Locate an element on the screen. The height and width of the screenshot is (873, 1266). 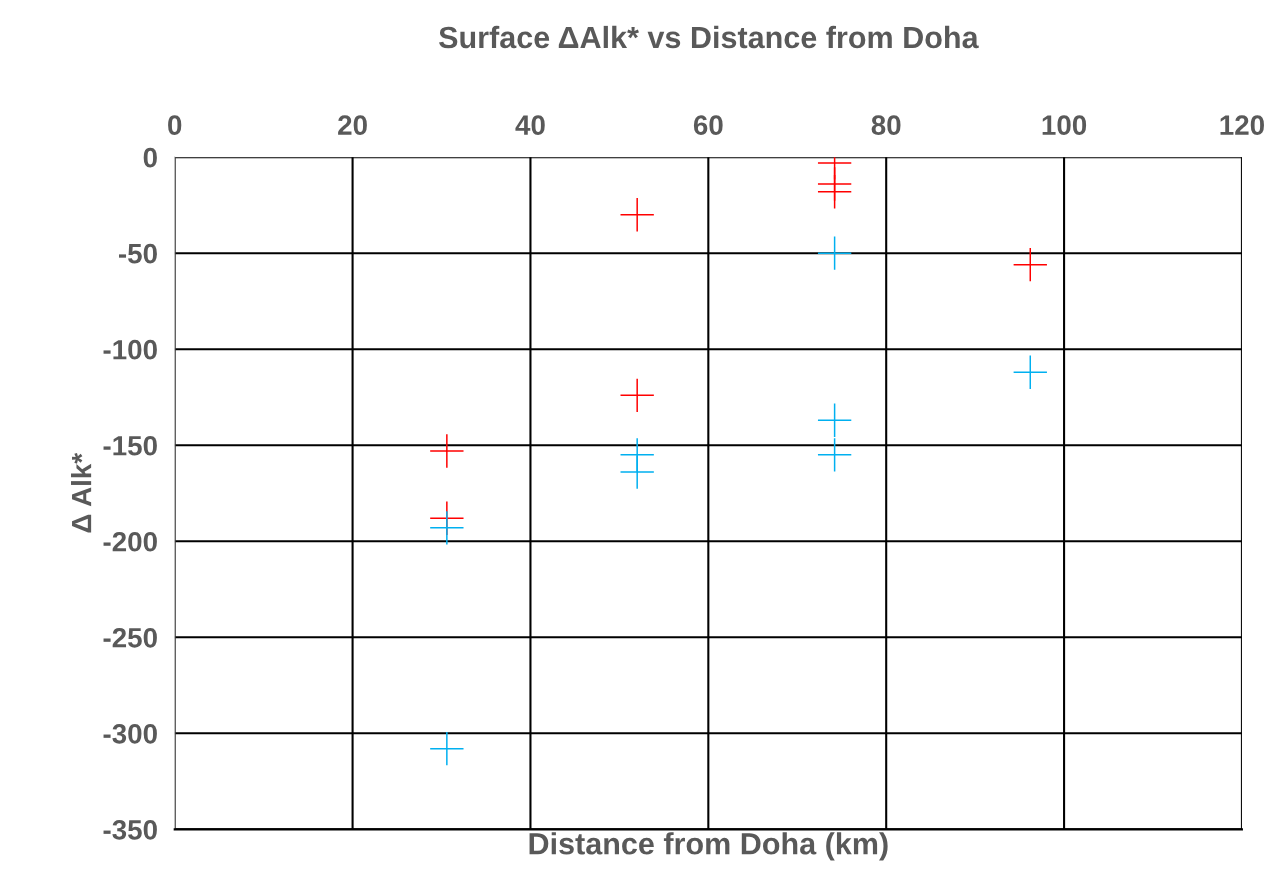
x-axis-title: Distance from Doha (km) is located at coordinates (708, 846).